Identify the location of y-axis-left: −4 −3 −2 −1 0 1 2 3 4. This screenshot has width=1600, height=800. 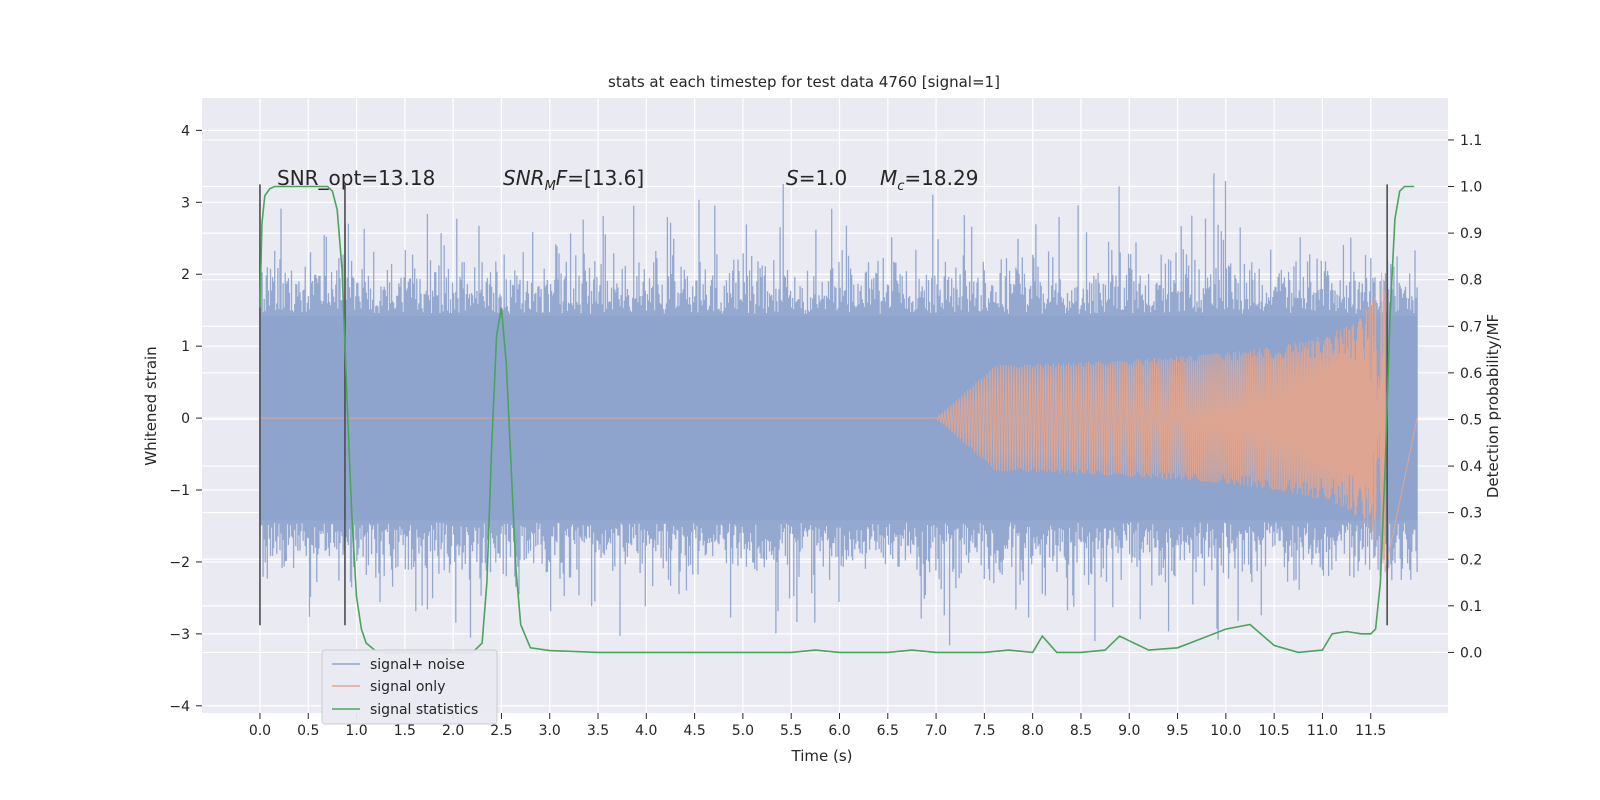
(185, 419).